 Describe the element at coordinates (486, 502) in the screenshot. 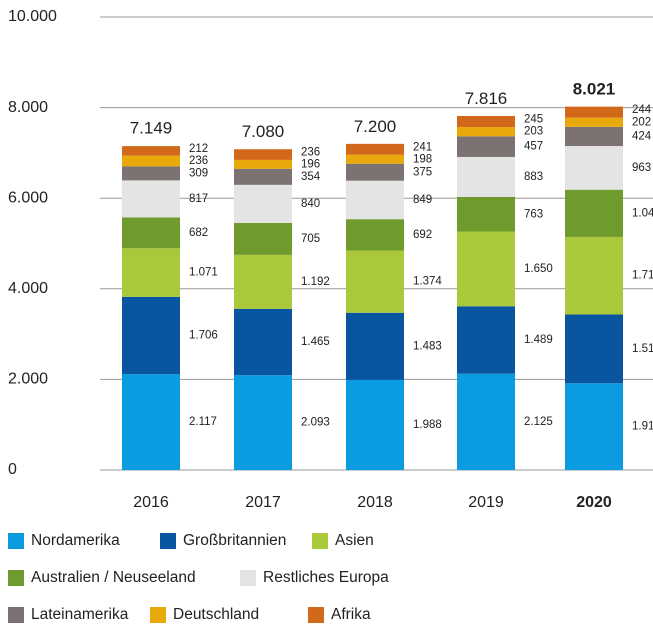

I see `x-tick-label: 2019` at that location.